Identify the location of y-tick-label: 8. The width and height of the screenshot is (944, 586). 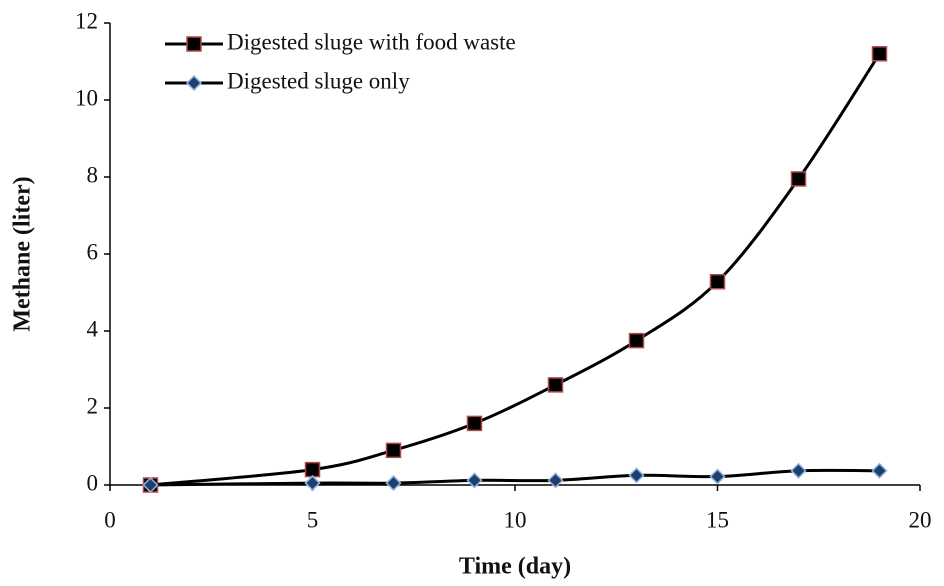
(93, 174).